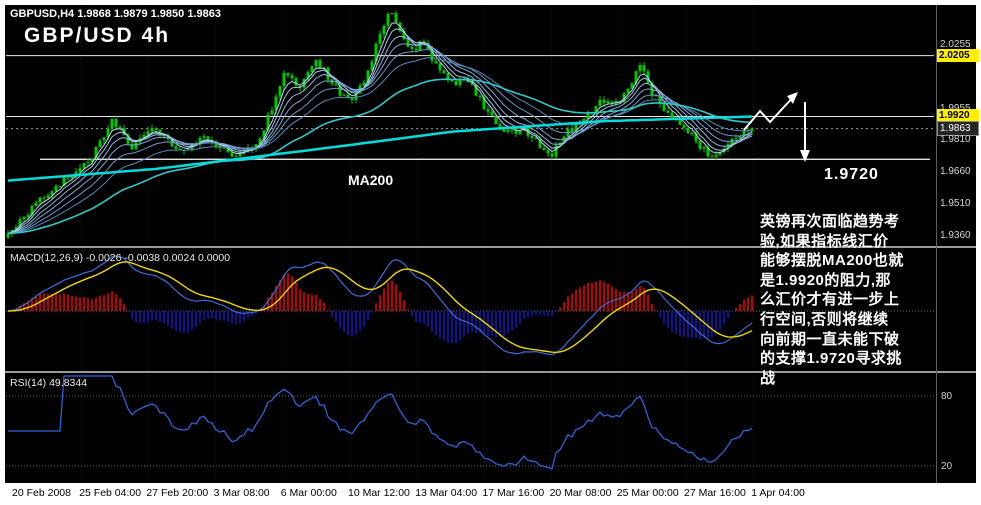 Image resolution: width=981 pixels, height=505 pixels. I want to click on time-axis-label: 20 Mar 08:00, so click(580, 493).